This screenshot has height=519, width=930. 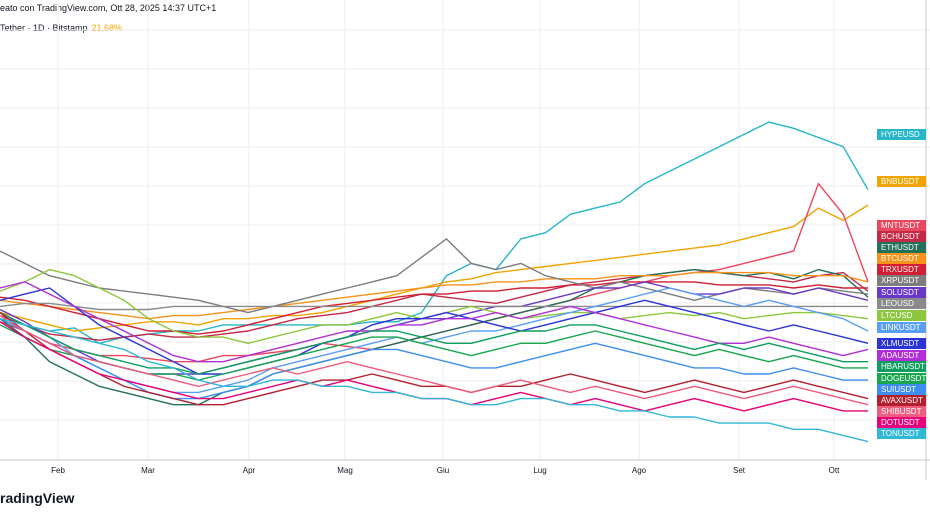 I want to click on price-tag-xlmusdt: XLMUSDT, so click(x=901, y=343).